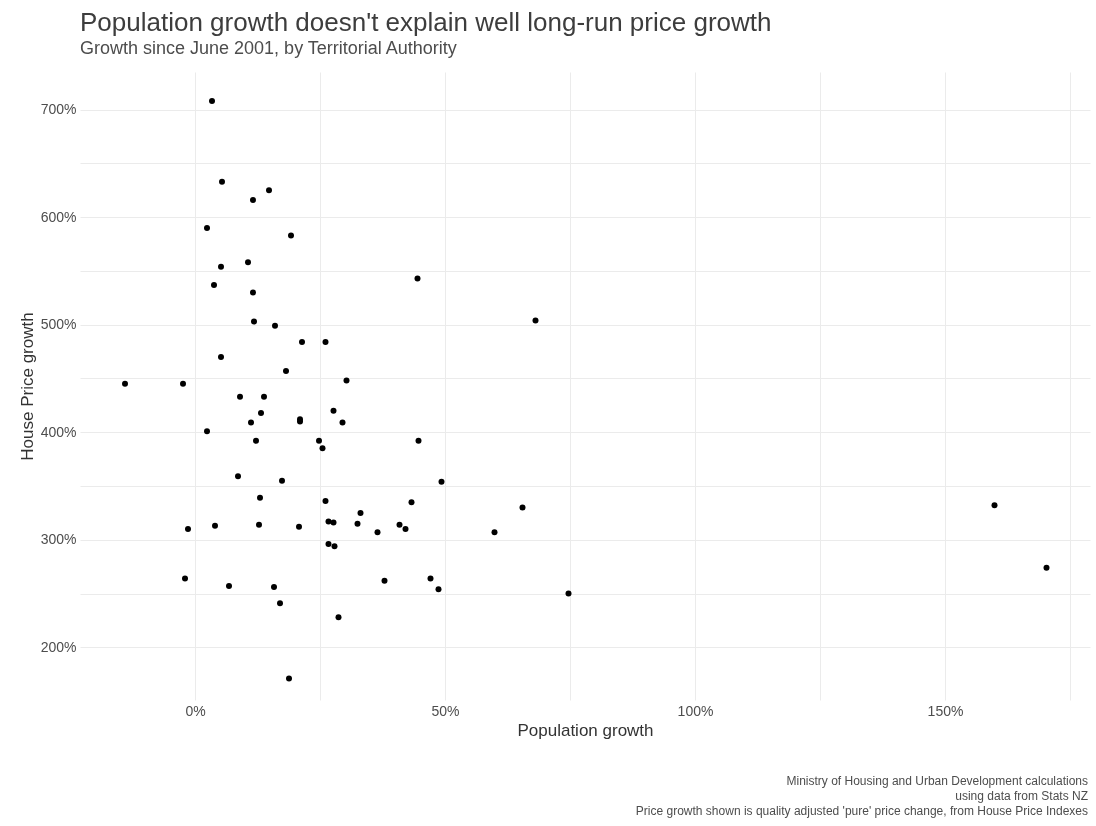 This screenshot has height=826, width=1096. I want to click on text: Price growth shown is quality adjusted 'pure' price change, from House Price Indexes, so click(861, 811).